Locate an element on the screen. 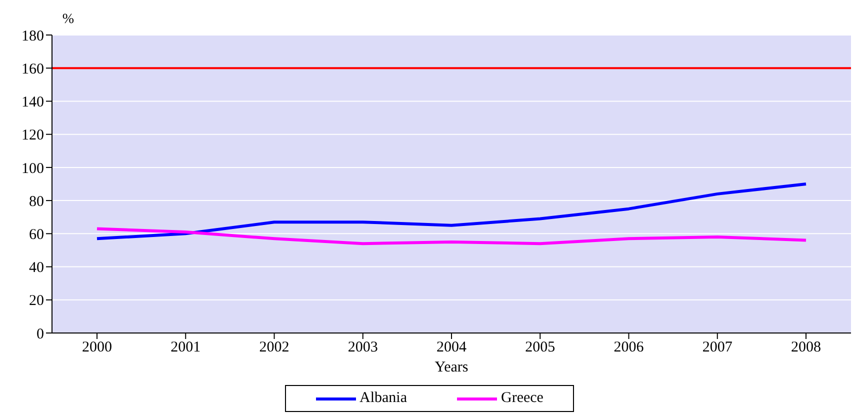  y-tick-label: 20 is located at coordinates (36, 301).